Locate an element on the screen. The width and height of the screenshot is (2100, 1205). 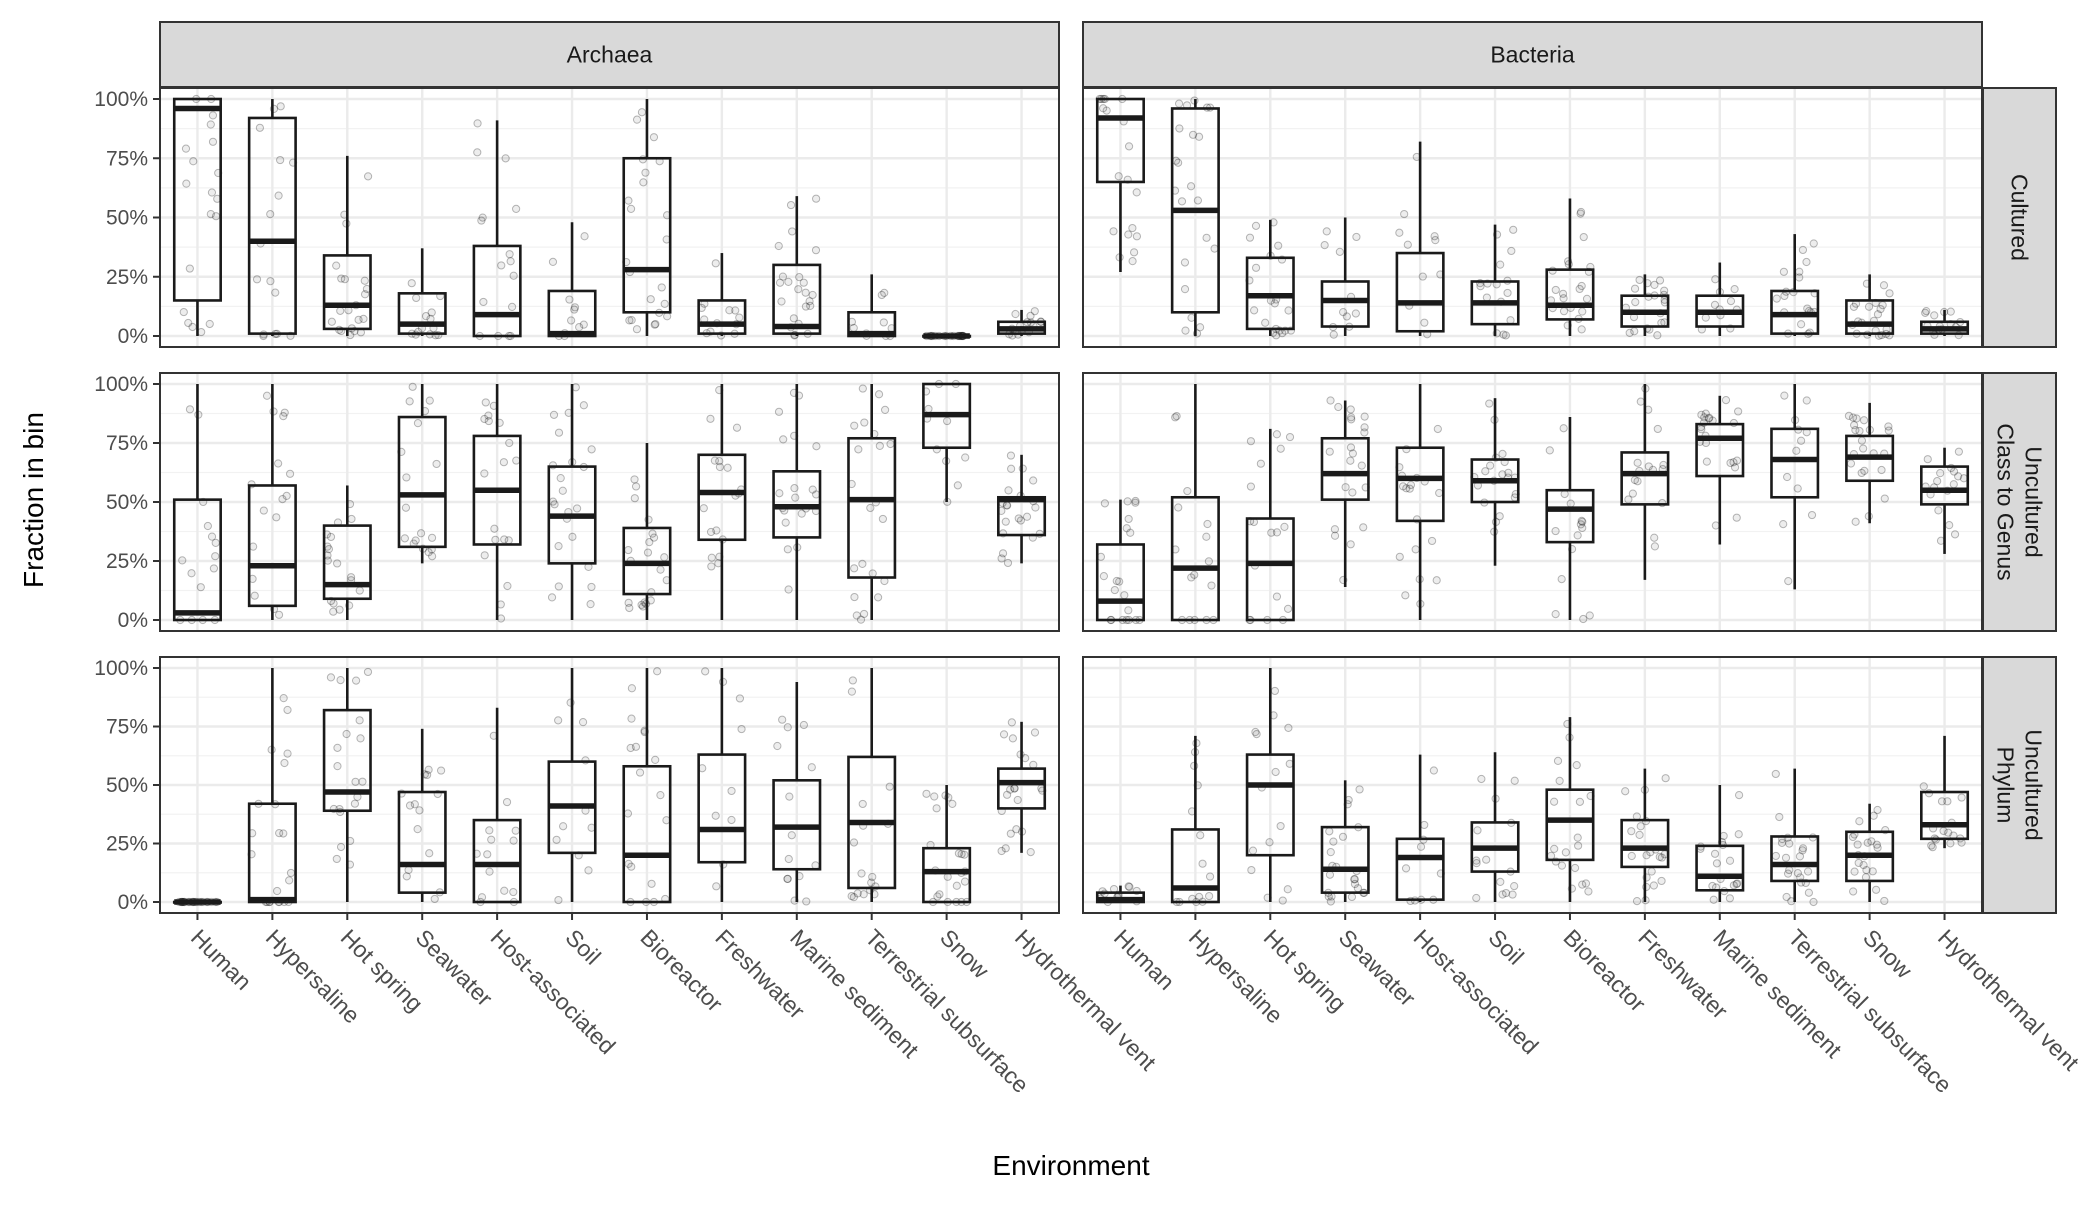
row-strip is located at coordinates (2019, 502).